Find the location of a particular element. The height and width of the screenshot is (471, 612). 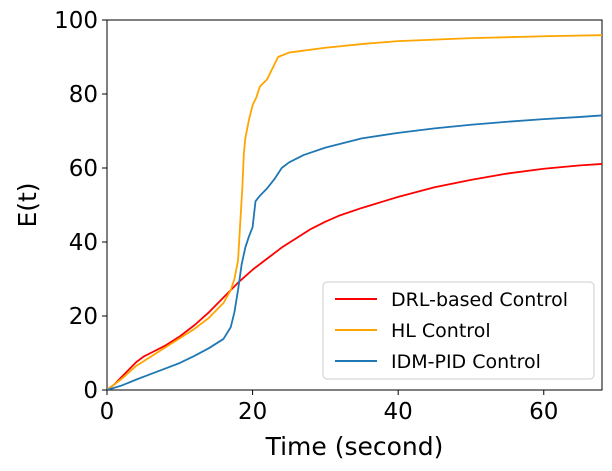

x-tick-label: 0 is located at coordinates (107, 412).